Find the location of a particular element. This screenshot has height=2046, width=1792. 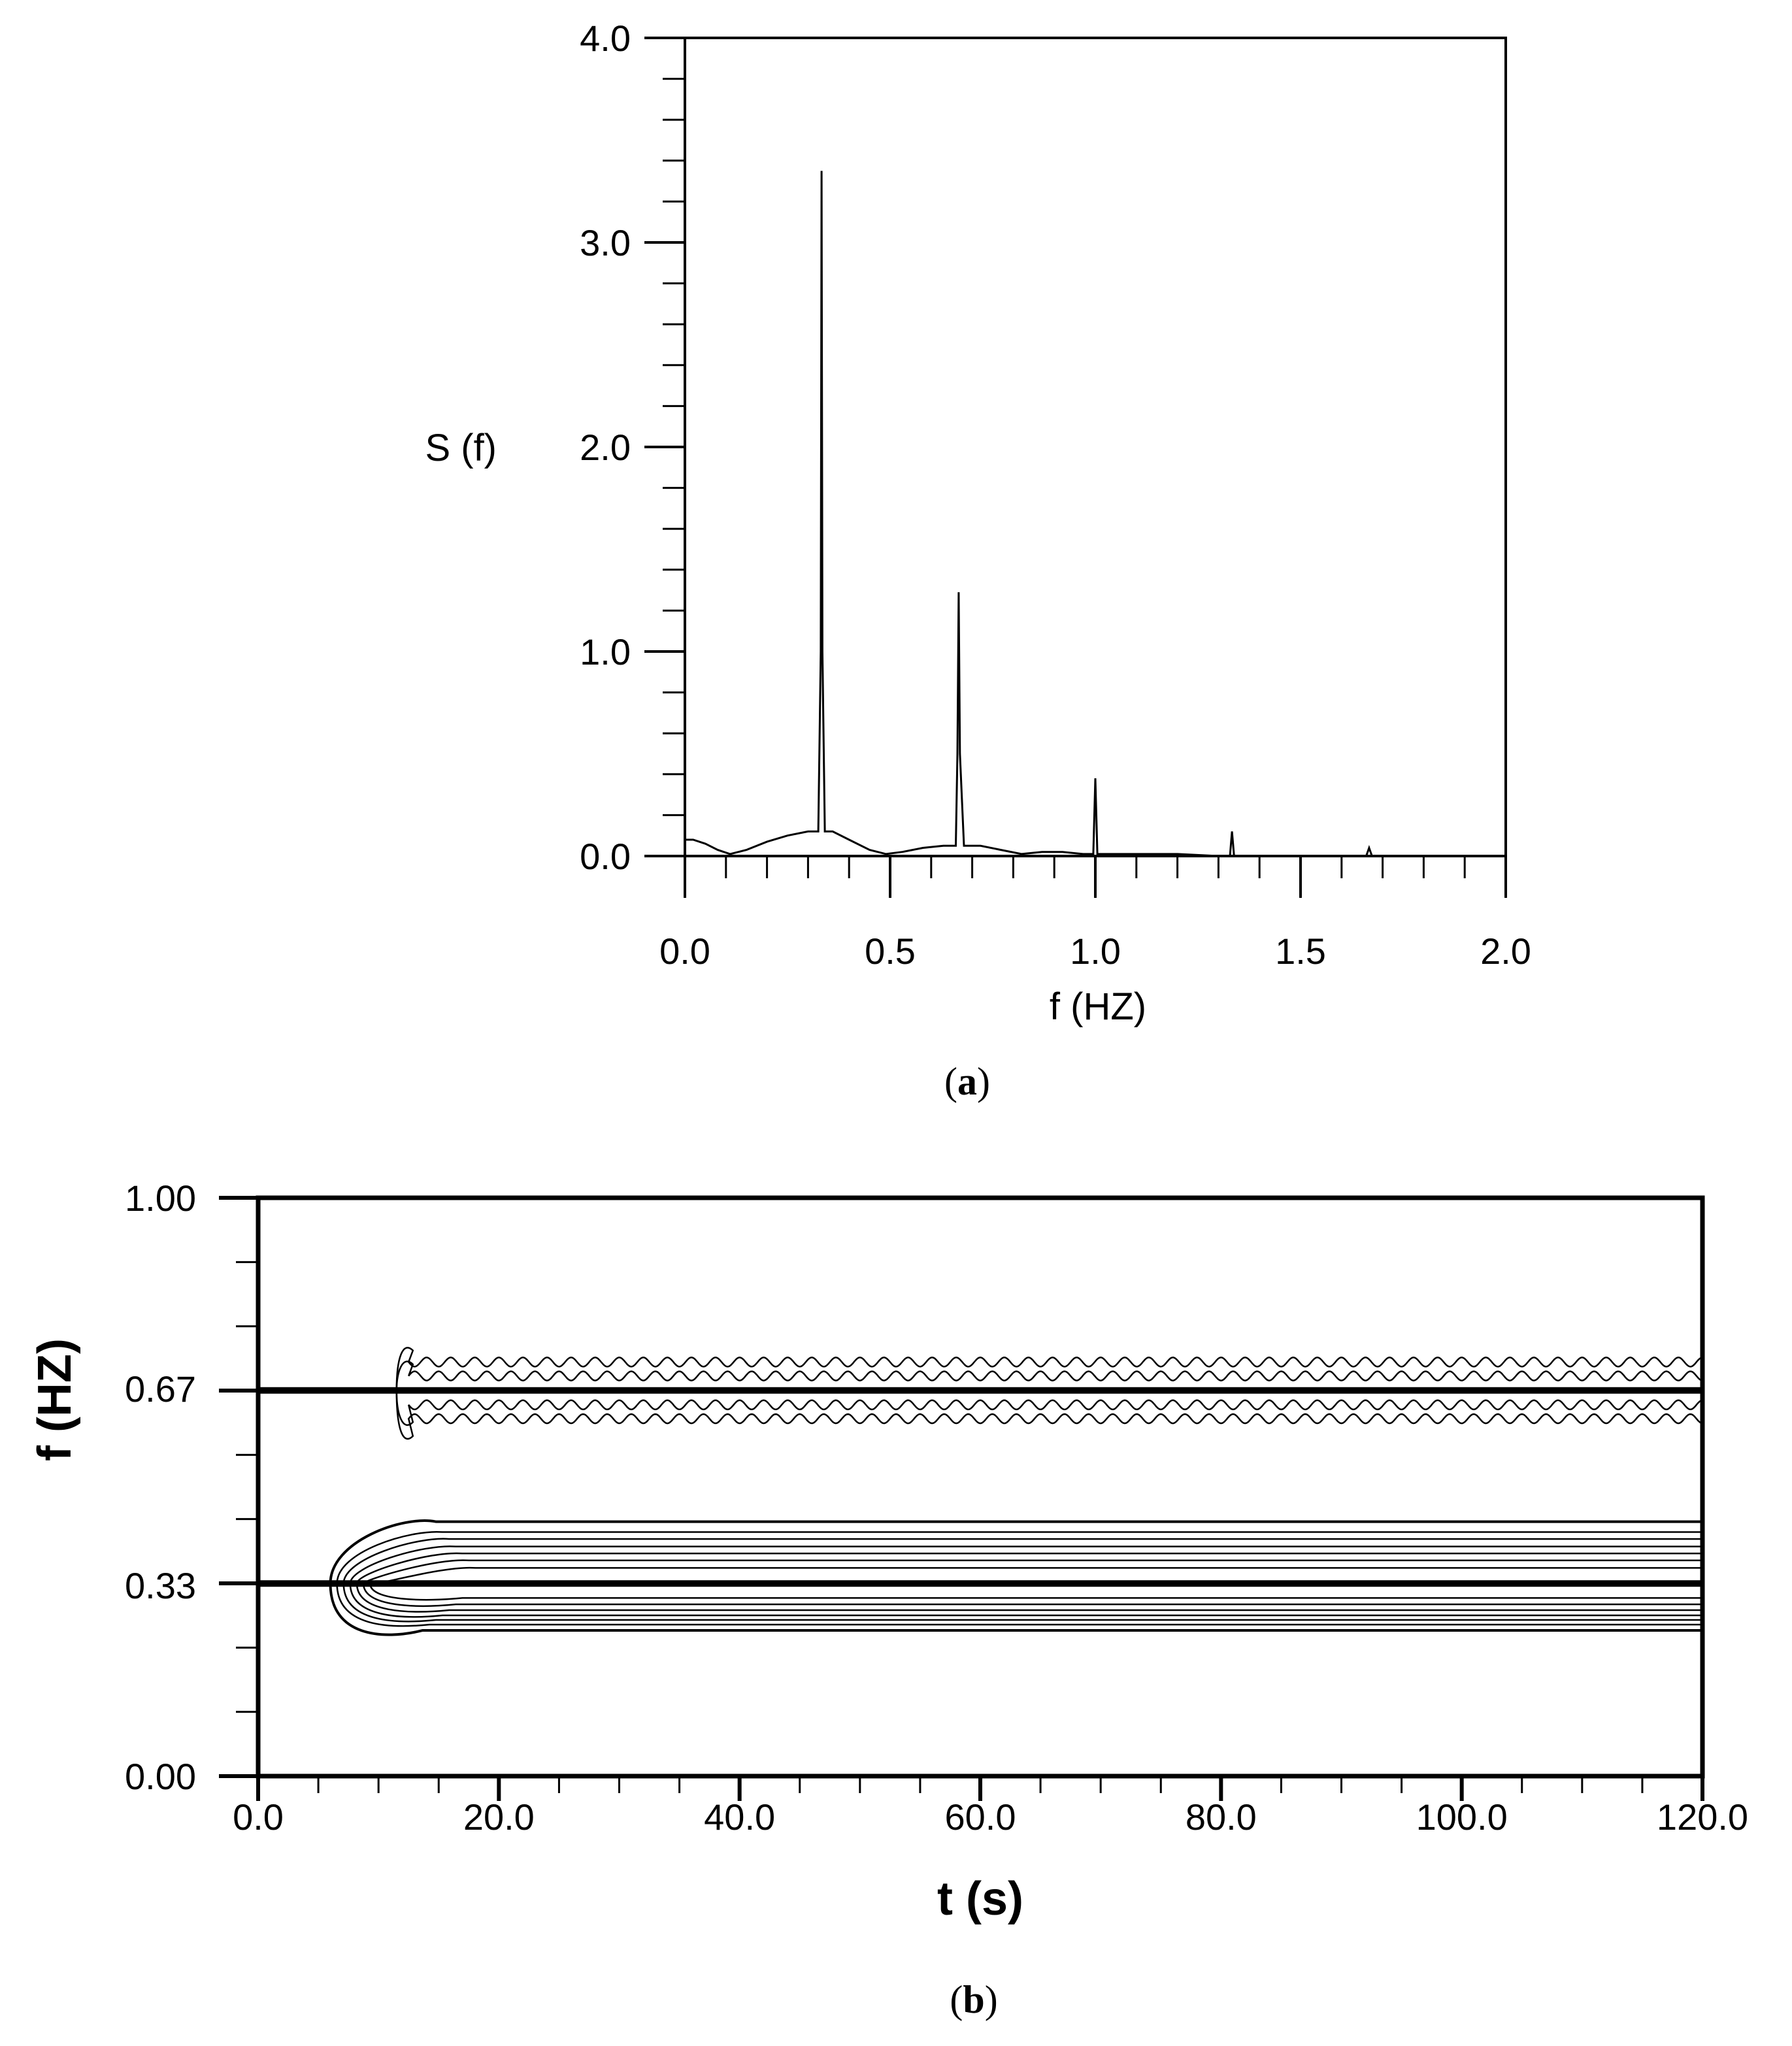

chart-b-caption-close: ) is located at coordinates (992, 1999).